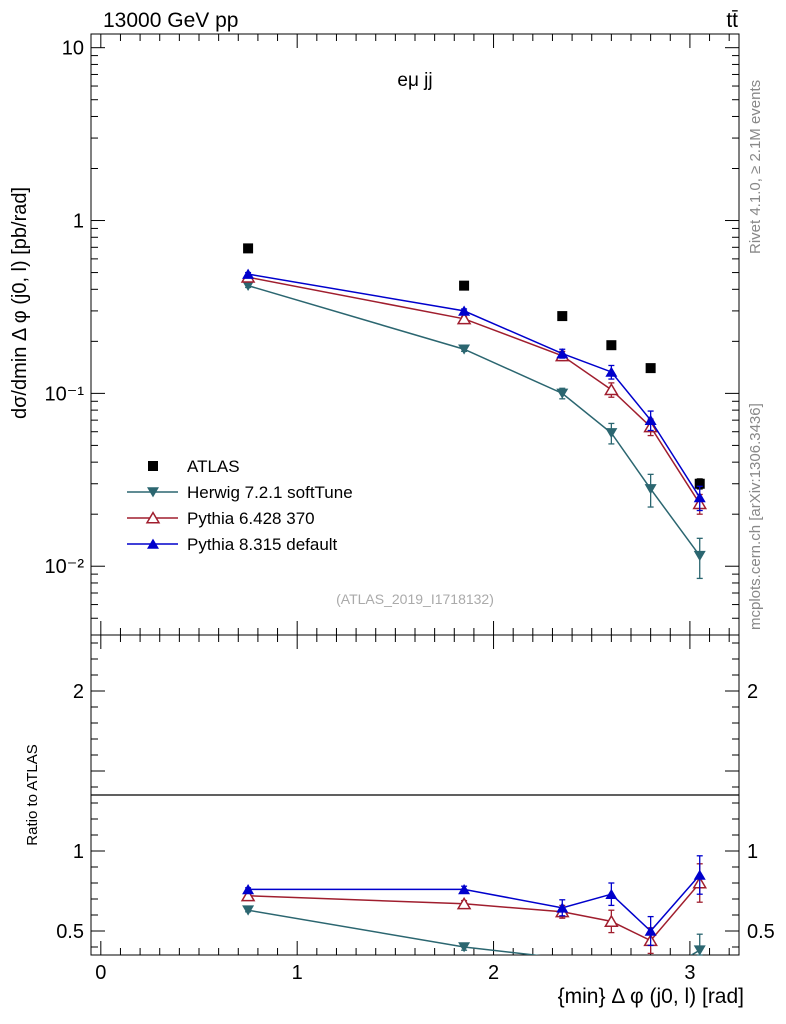 This screenshot has width=786, height=1024. What do you see at coordinates (73, 49) in the screenshot?
I see `y-tick-label: 10` at bounding box center [73, 49].